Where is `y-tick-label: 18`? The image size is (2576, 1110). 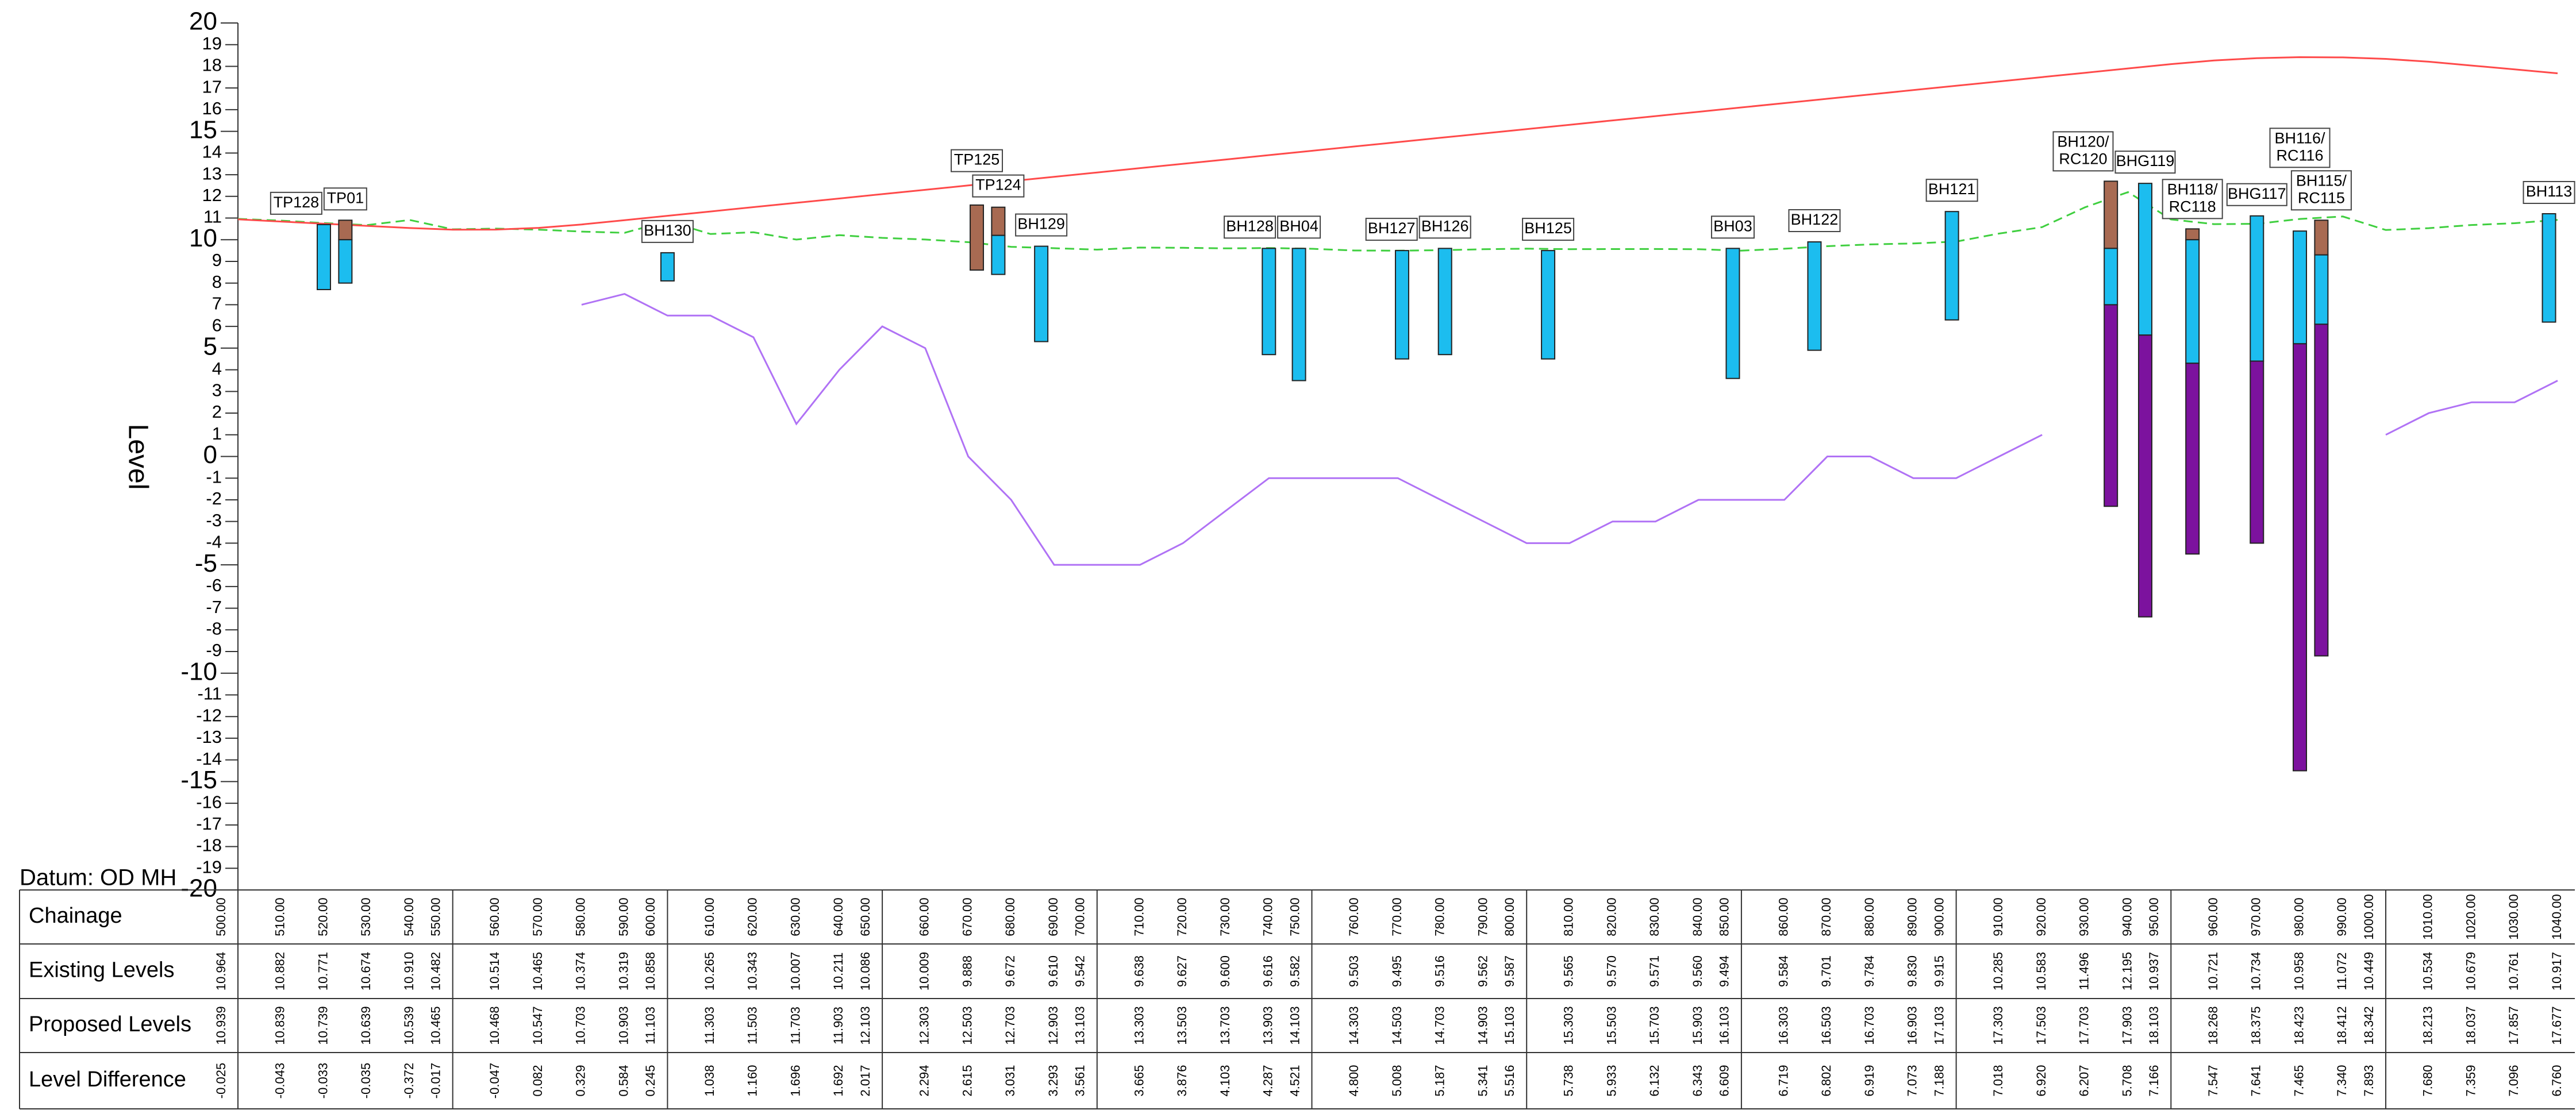 y-tick-label: 18 is located at coordinates (212, 65).